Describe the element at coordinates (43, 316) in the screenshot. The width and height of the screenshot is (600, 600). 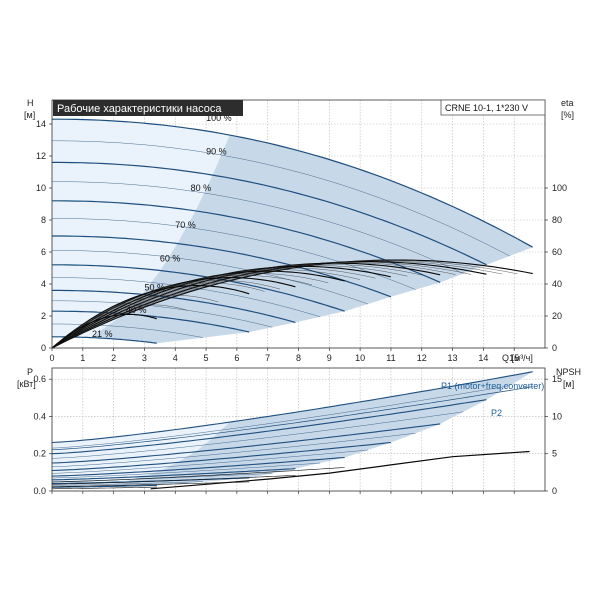
I see `y-tick-label: 2` at that location.